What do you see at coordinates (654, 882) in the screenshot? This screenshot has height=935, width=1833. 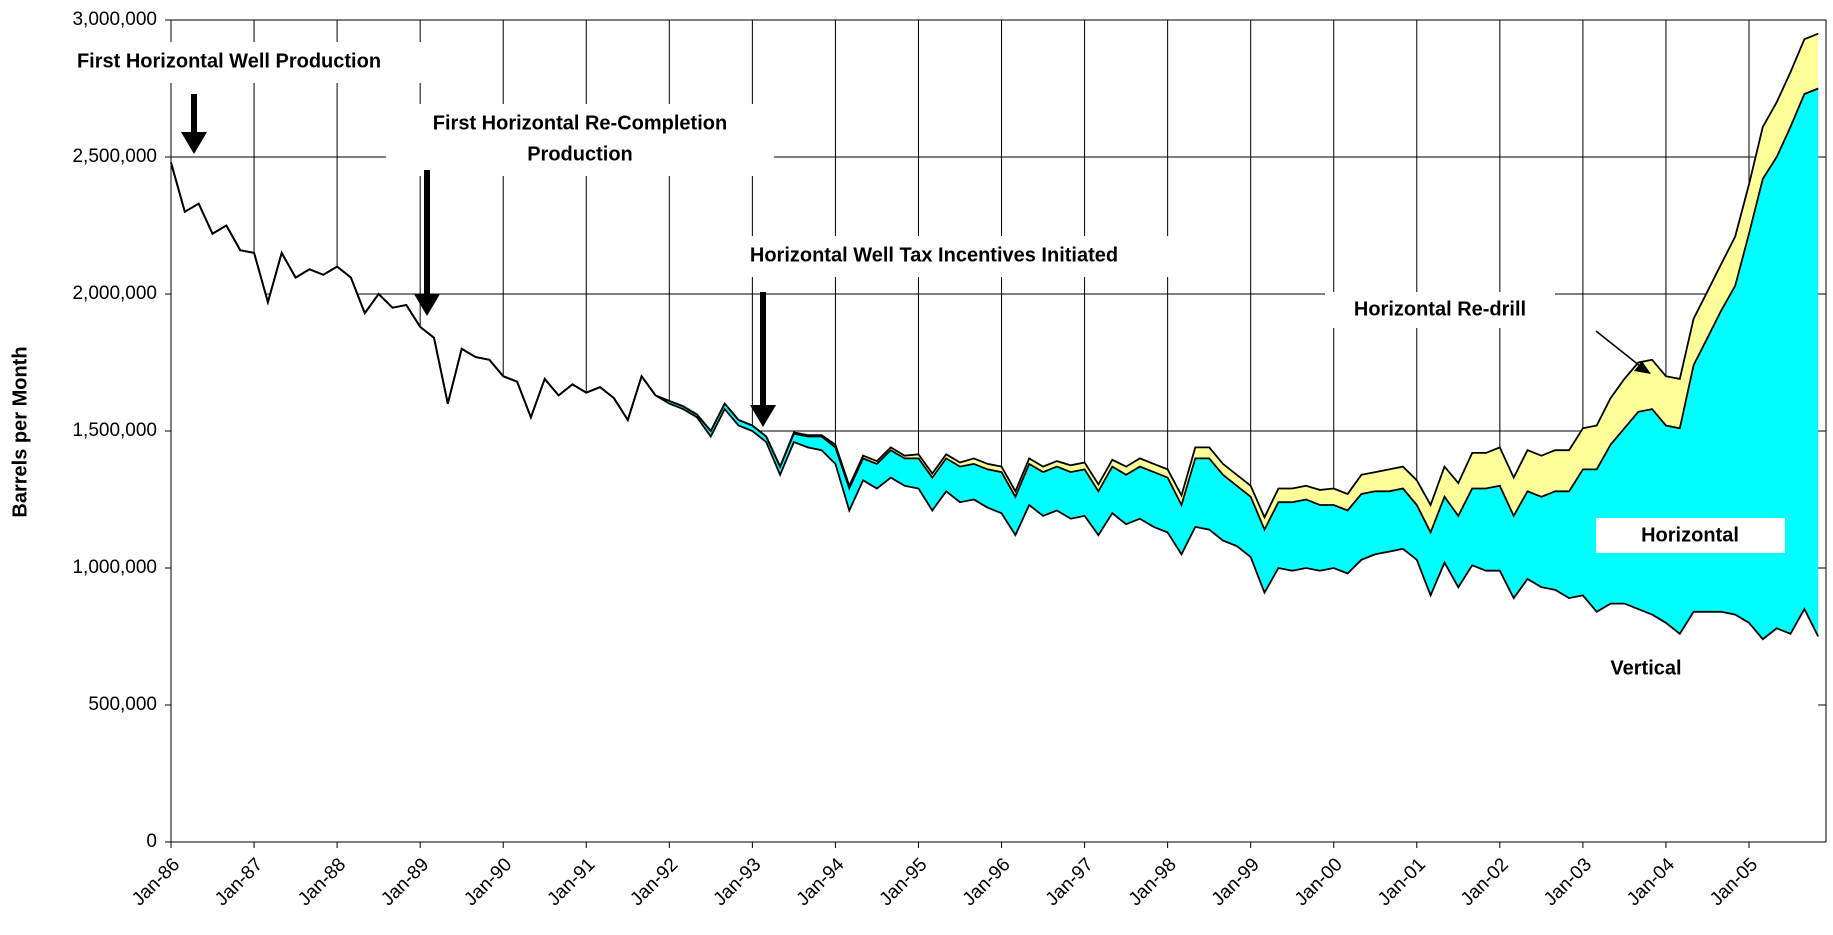 I see `x-tick-label: Jan-92` at bounding box center [654, 882].